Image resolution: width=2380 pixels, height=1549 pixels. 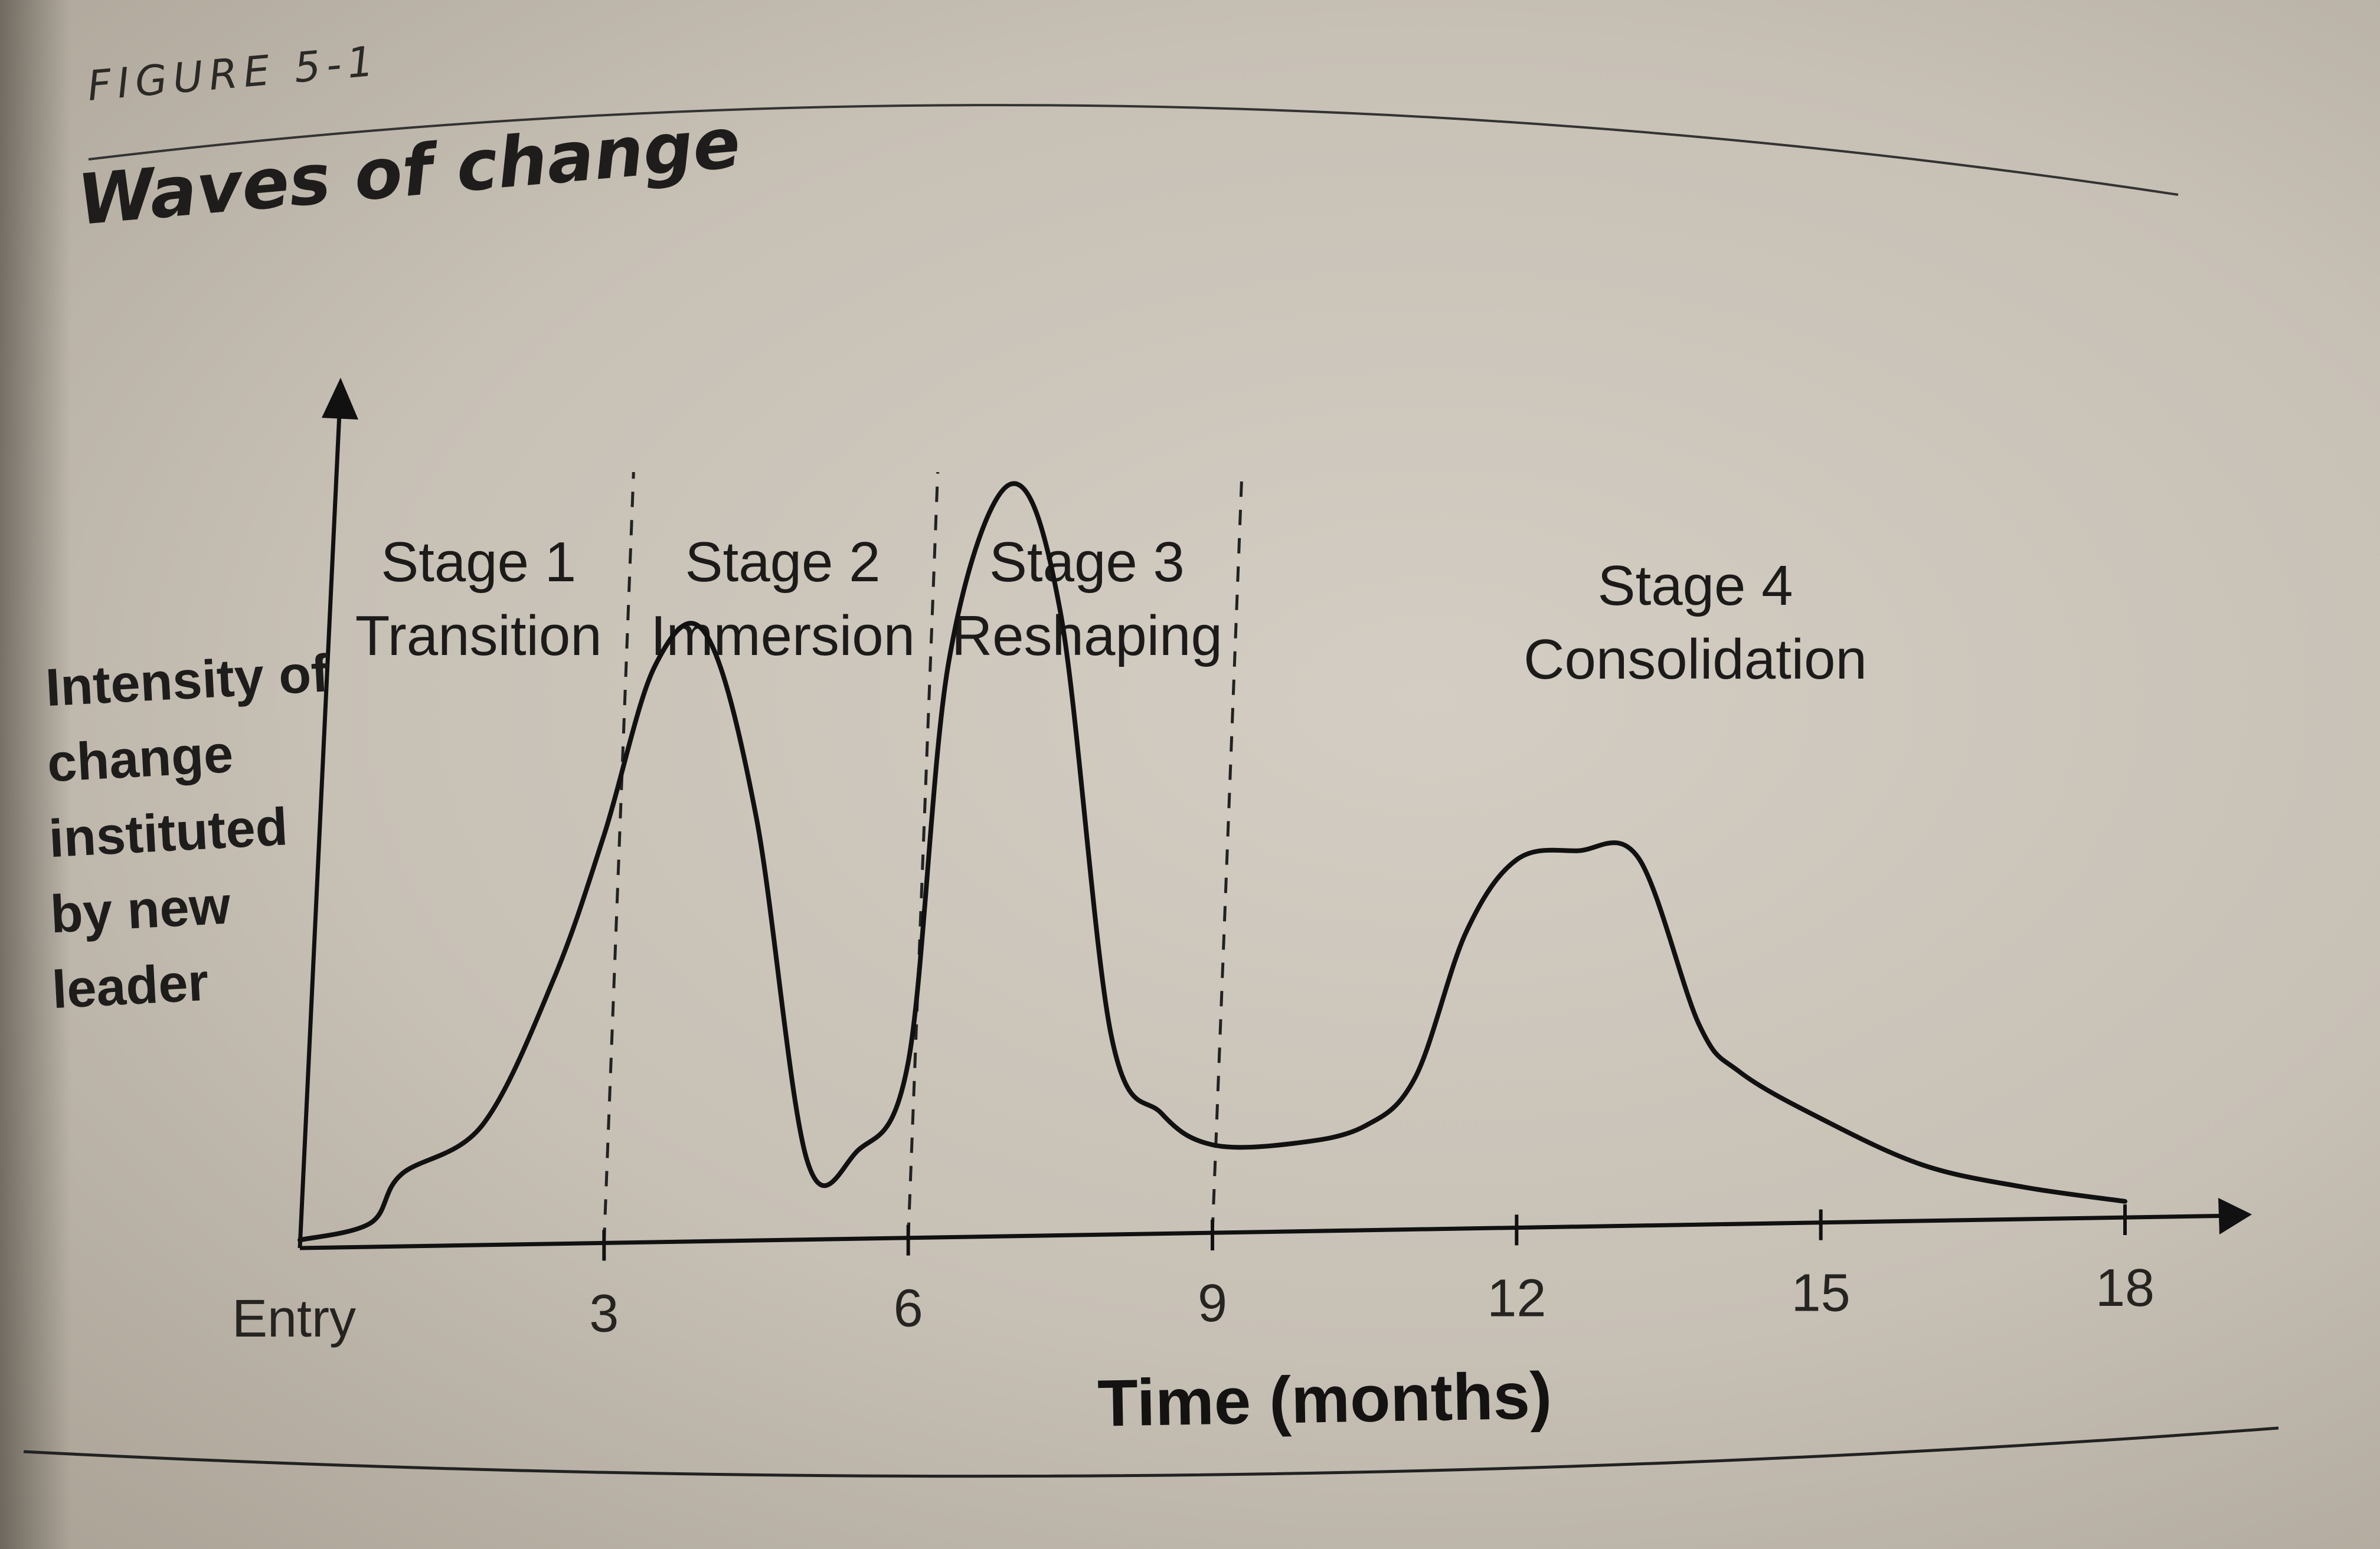 What do you see at coordinates (1151, 1452) in the screenshot?
I see `bottom-rule` at bounding box center [1151, 1452].